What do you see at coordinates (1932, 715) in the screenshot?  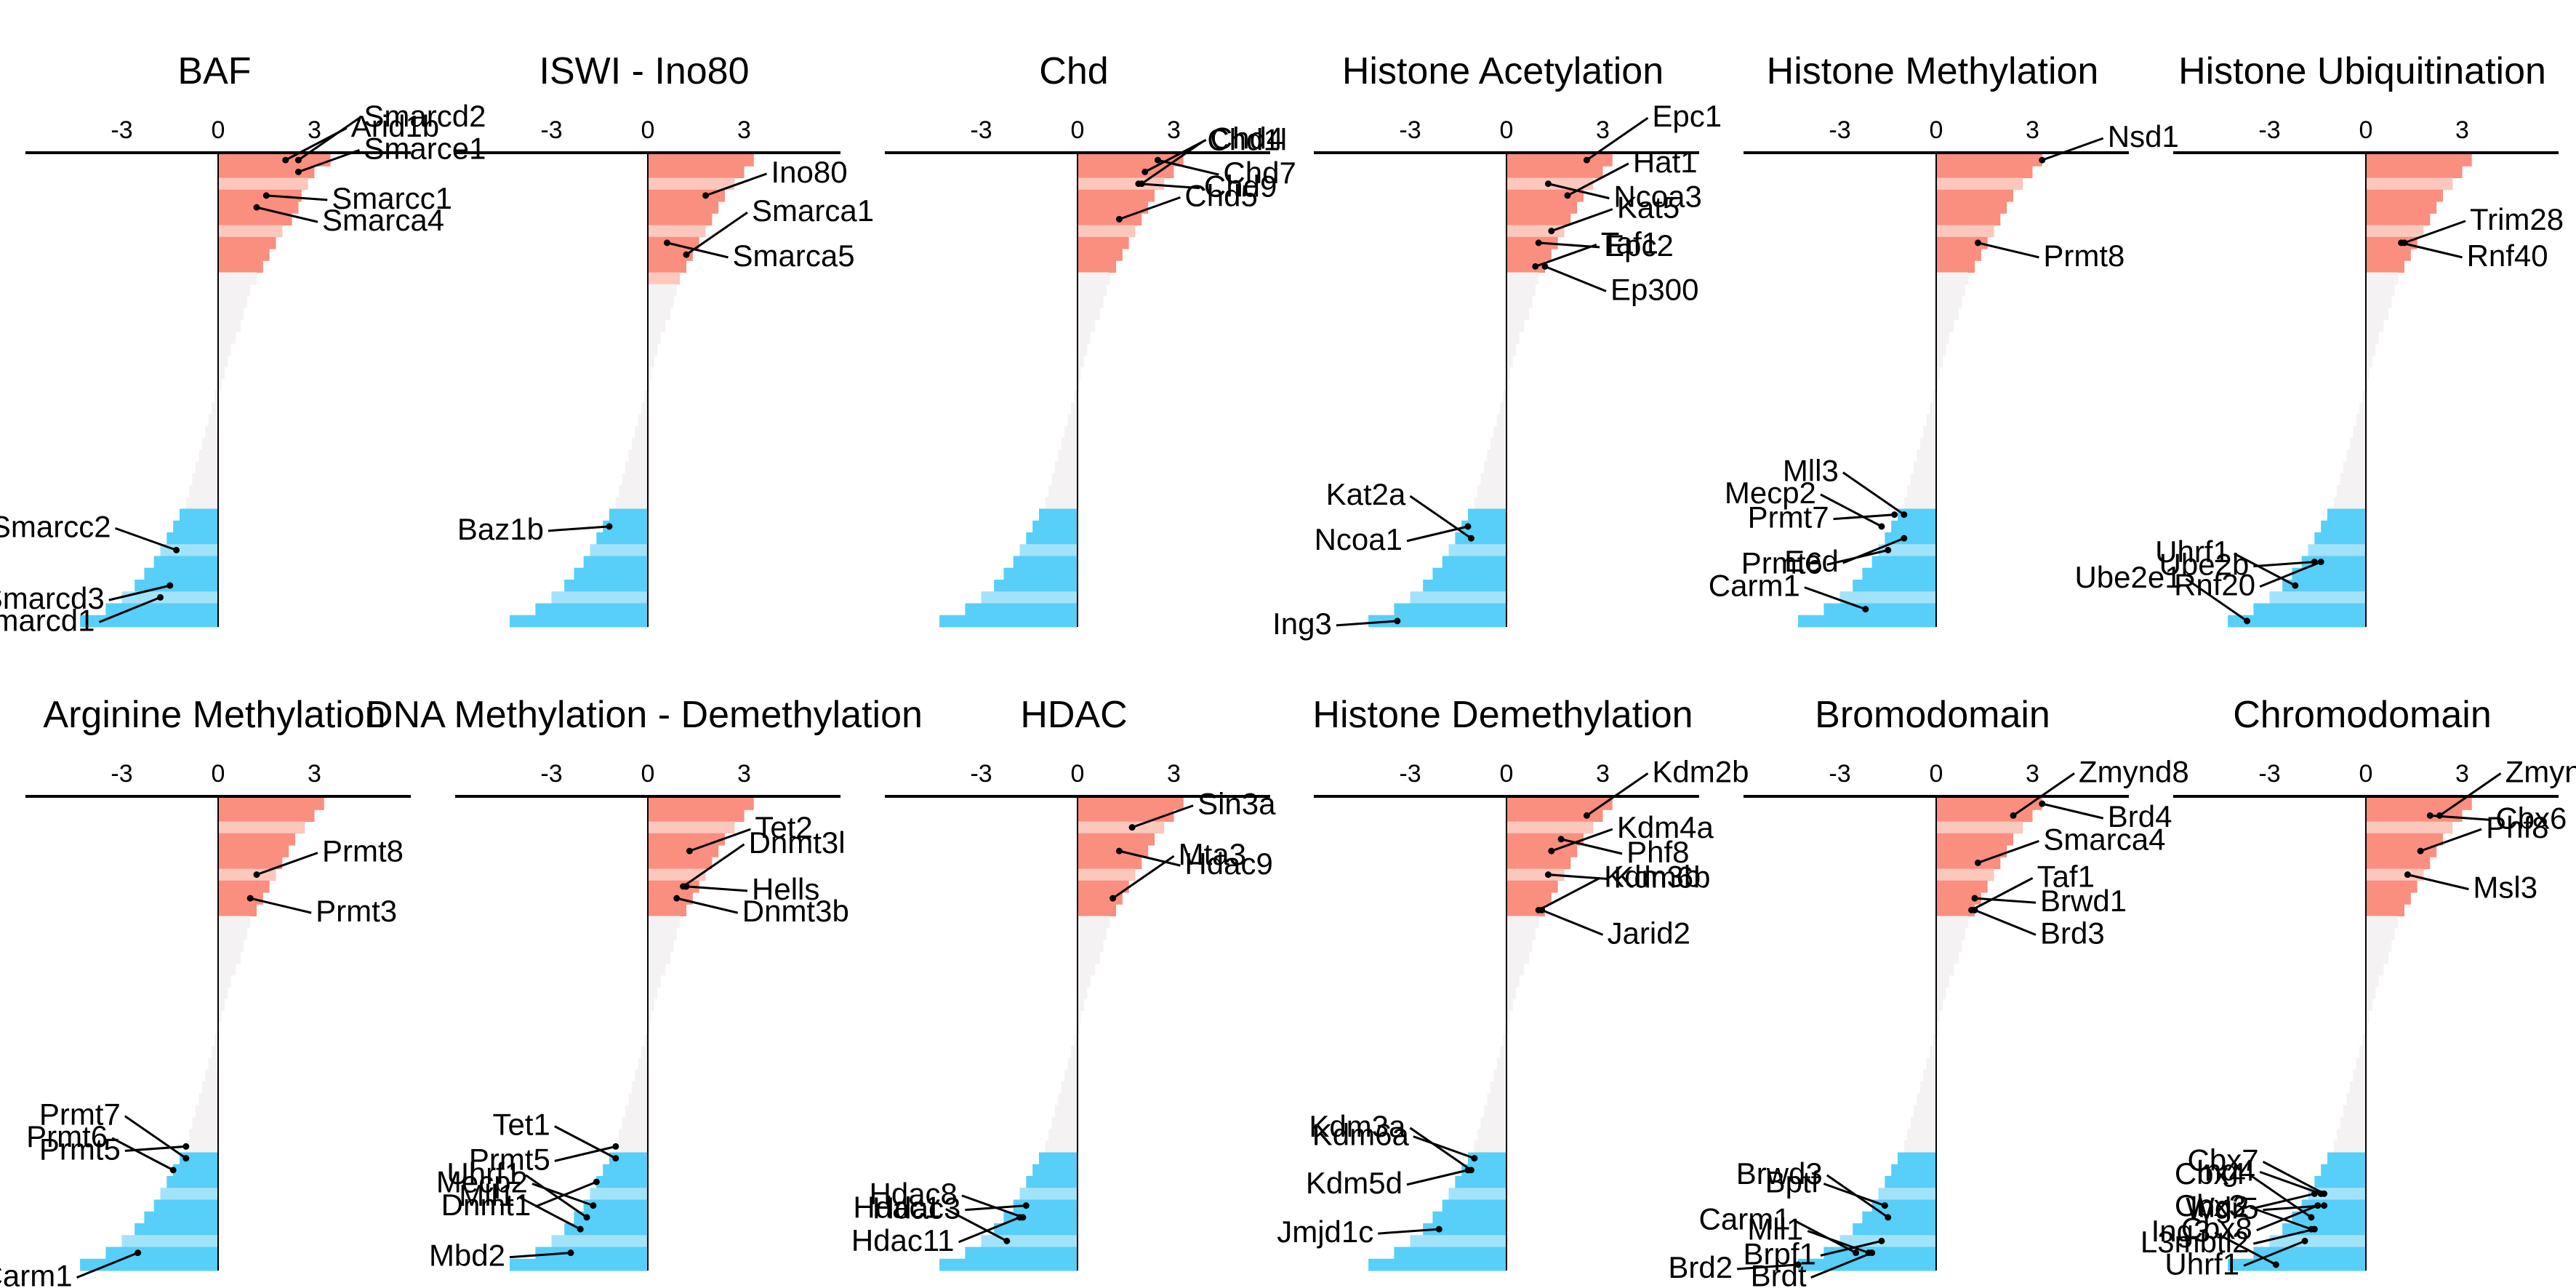 I see `panel-title: Bromodomain` at bounding box center [1932, 715].